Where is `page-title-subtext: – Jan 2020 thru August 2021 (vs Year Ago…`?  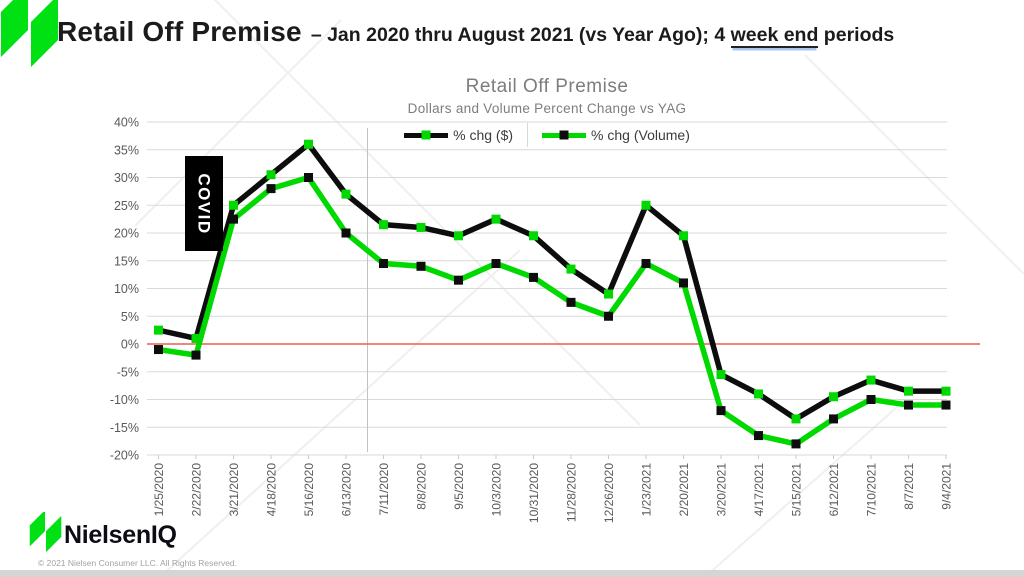
page-title-subtext: – Jan 2020 thru August 2021 (vs Year Ago… is located at coordinates (602, 36).